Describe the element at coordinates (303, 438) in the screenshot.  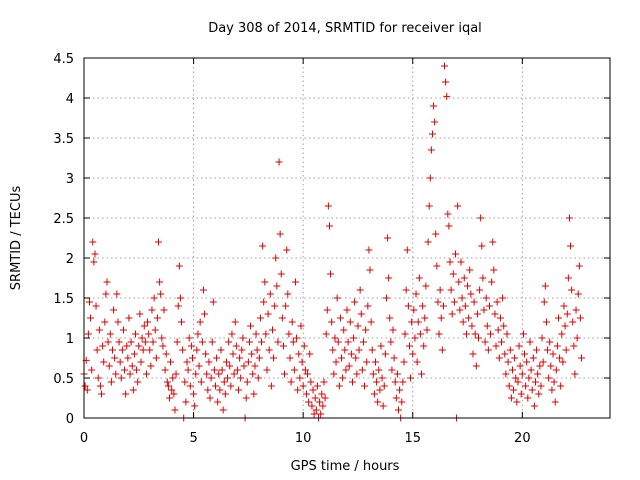
I see `x-tick-label: 10` at that location.